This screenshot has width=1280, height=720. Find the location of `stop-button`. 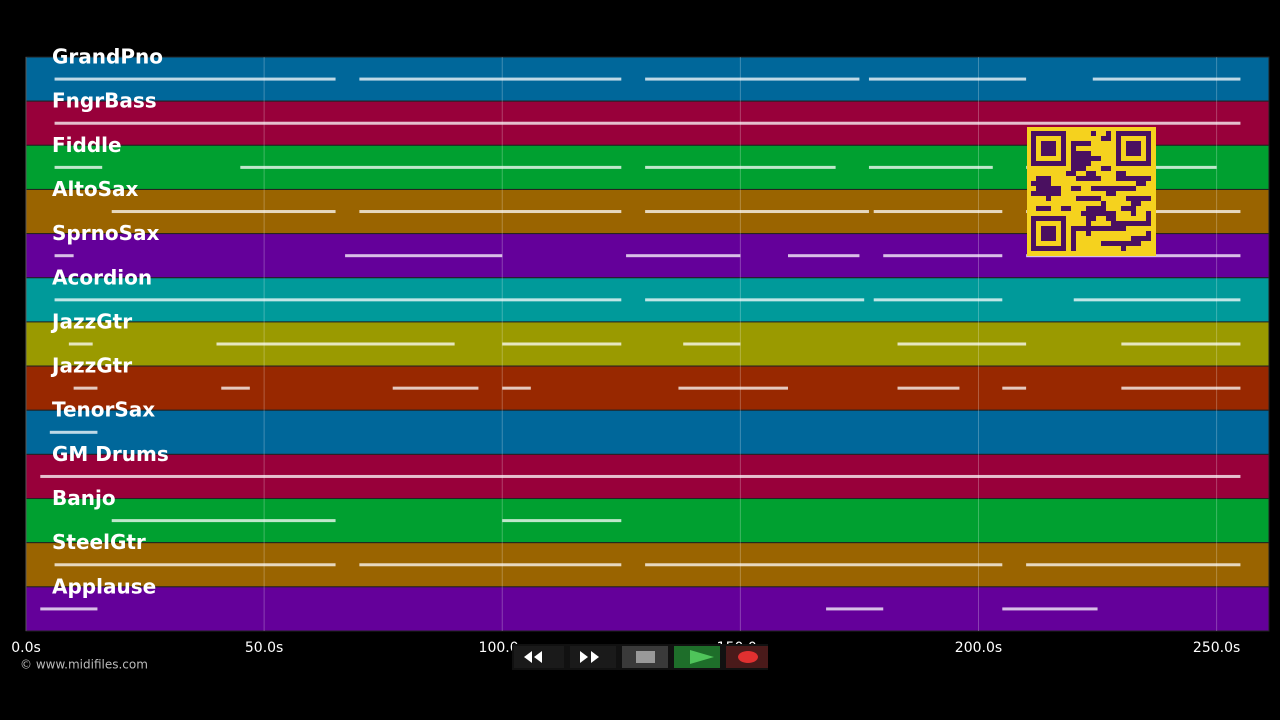

stop-button is located at coordinates (645, 657).